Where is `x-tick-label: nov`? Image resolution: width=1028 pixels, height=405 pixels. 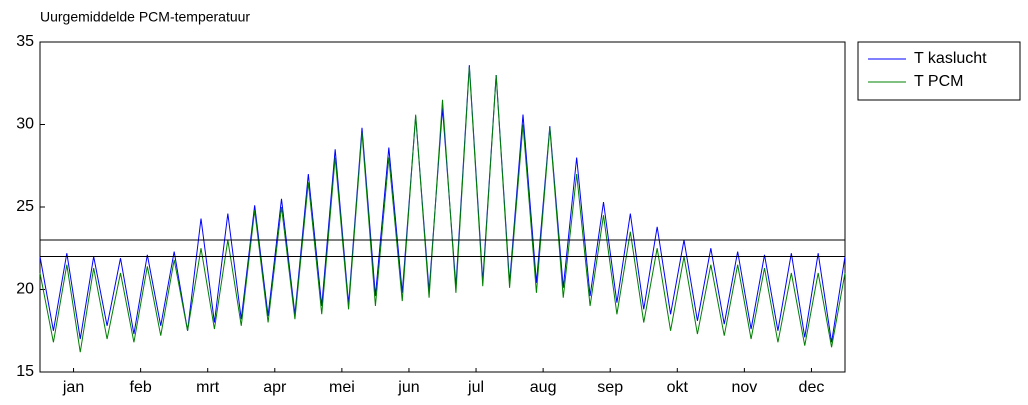
x-tick-label: nov is located at coordinates (744, 387).